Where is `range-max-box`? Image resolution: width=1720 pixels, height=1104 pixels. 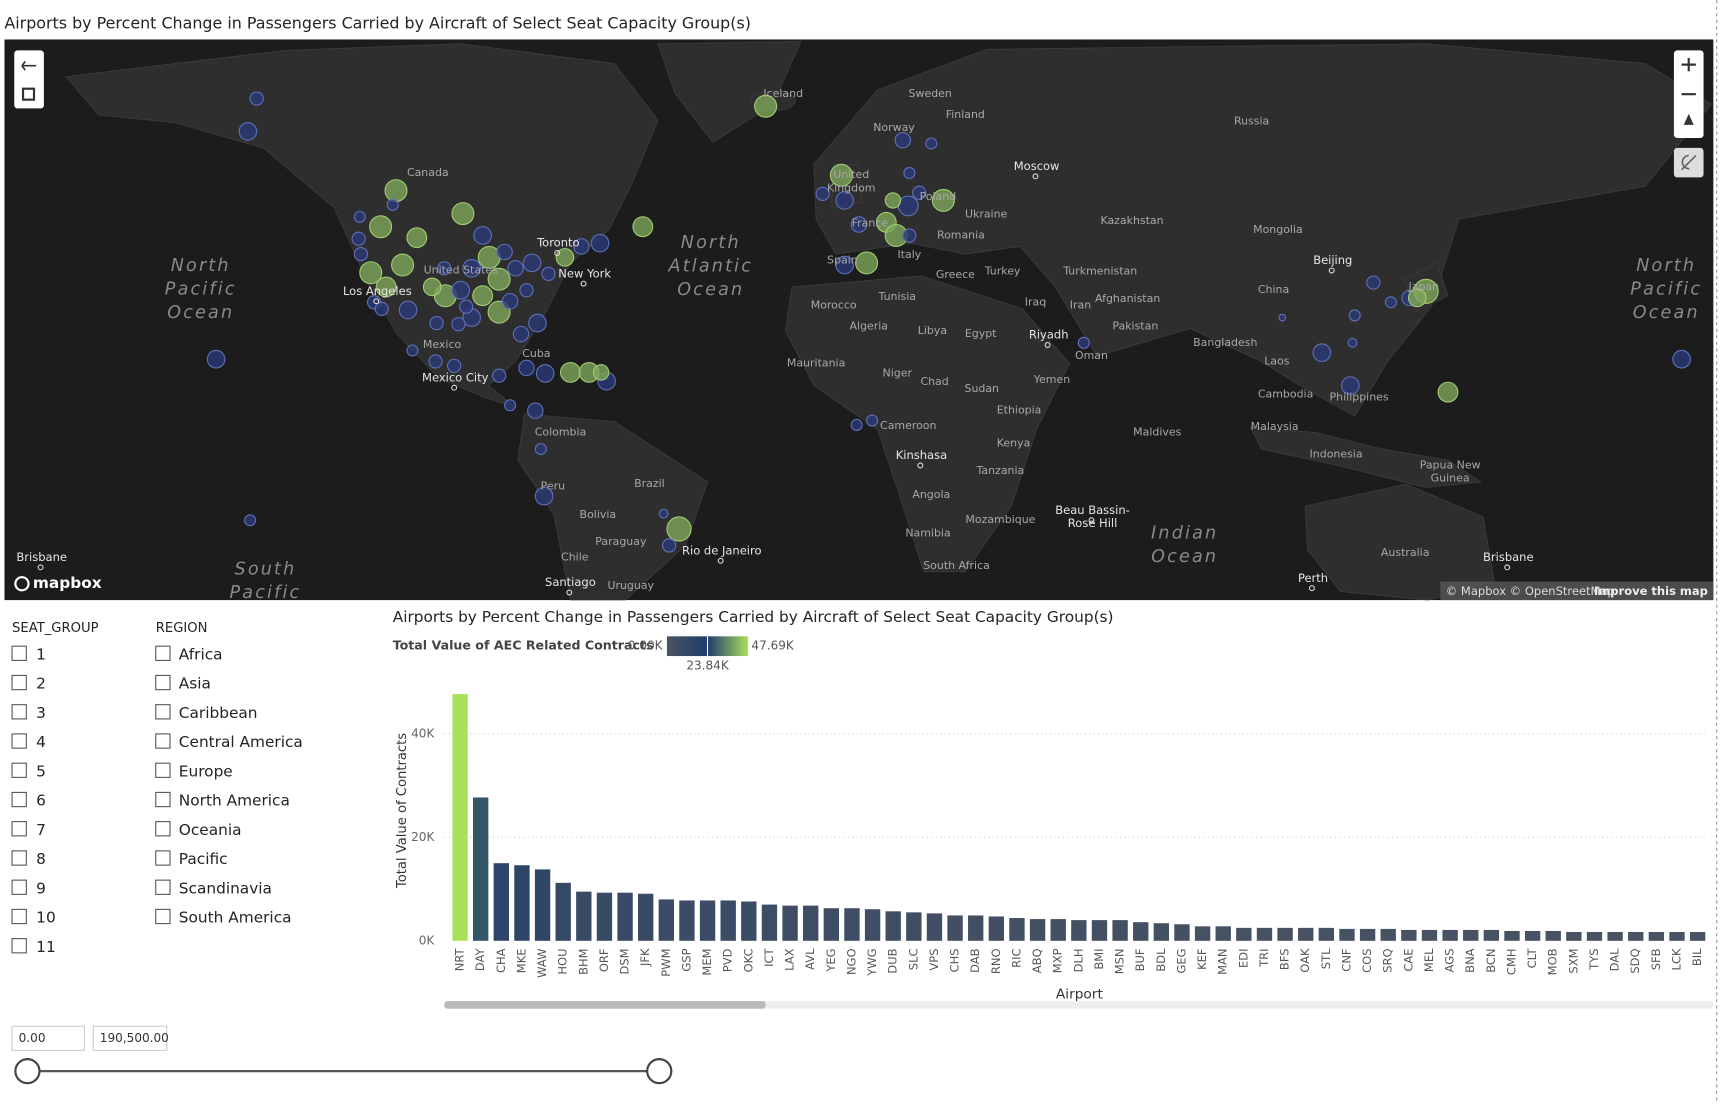
range-max-box is located at coordinates (130, 1038).